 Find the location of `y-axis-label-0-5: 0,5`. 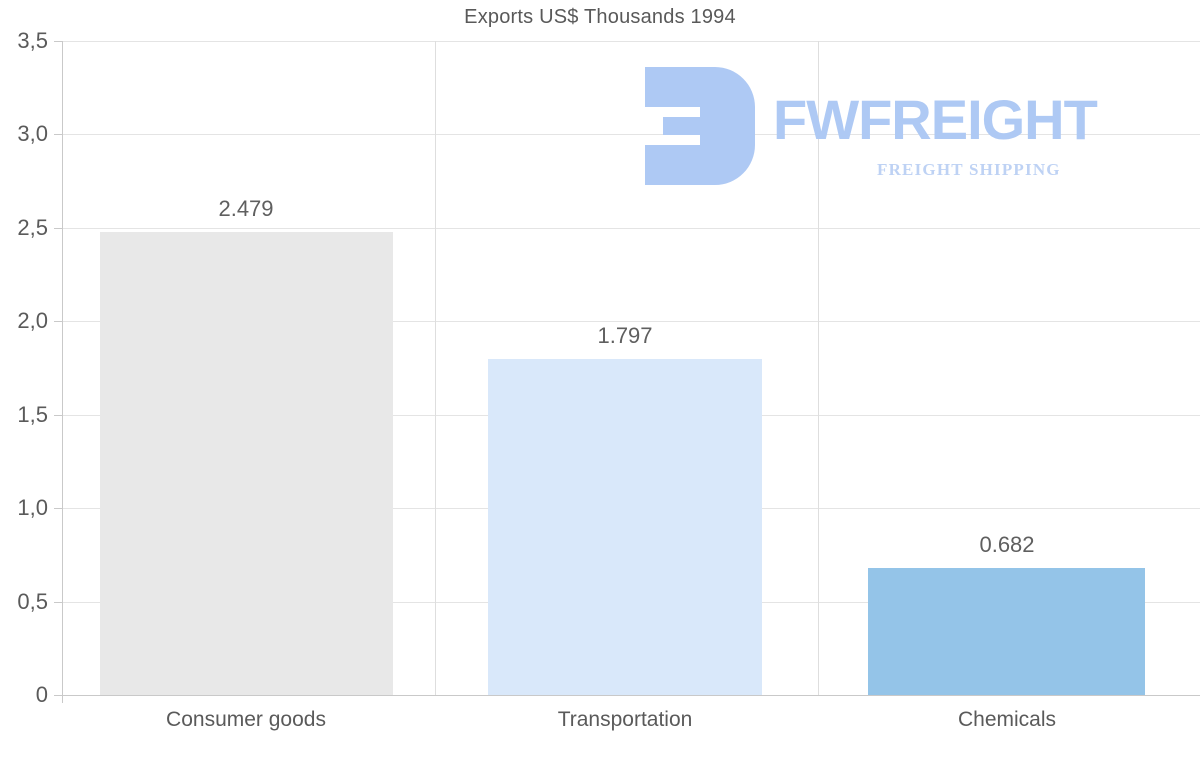

y-axis-label-0-5: 0,5 is located at coordinates (32, 601).